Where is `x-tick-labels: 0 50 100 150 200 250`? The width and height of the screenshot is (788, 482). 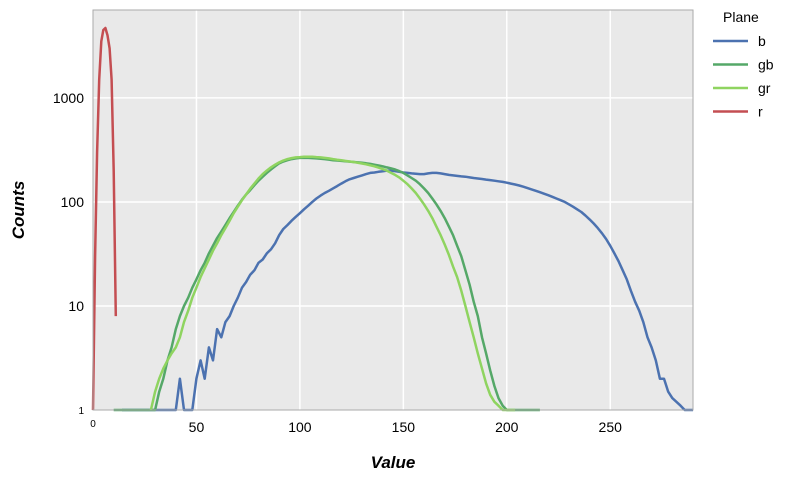
x-tick-labels: 0 50 100 150 200 250 is located at coordinates (356, 427).